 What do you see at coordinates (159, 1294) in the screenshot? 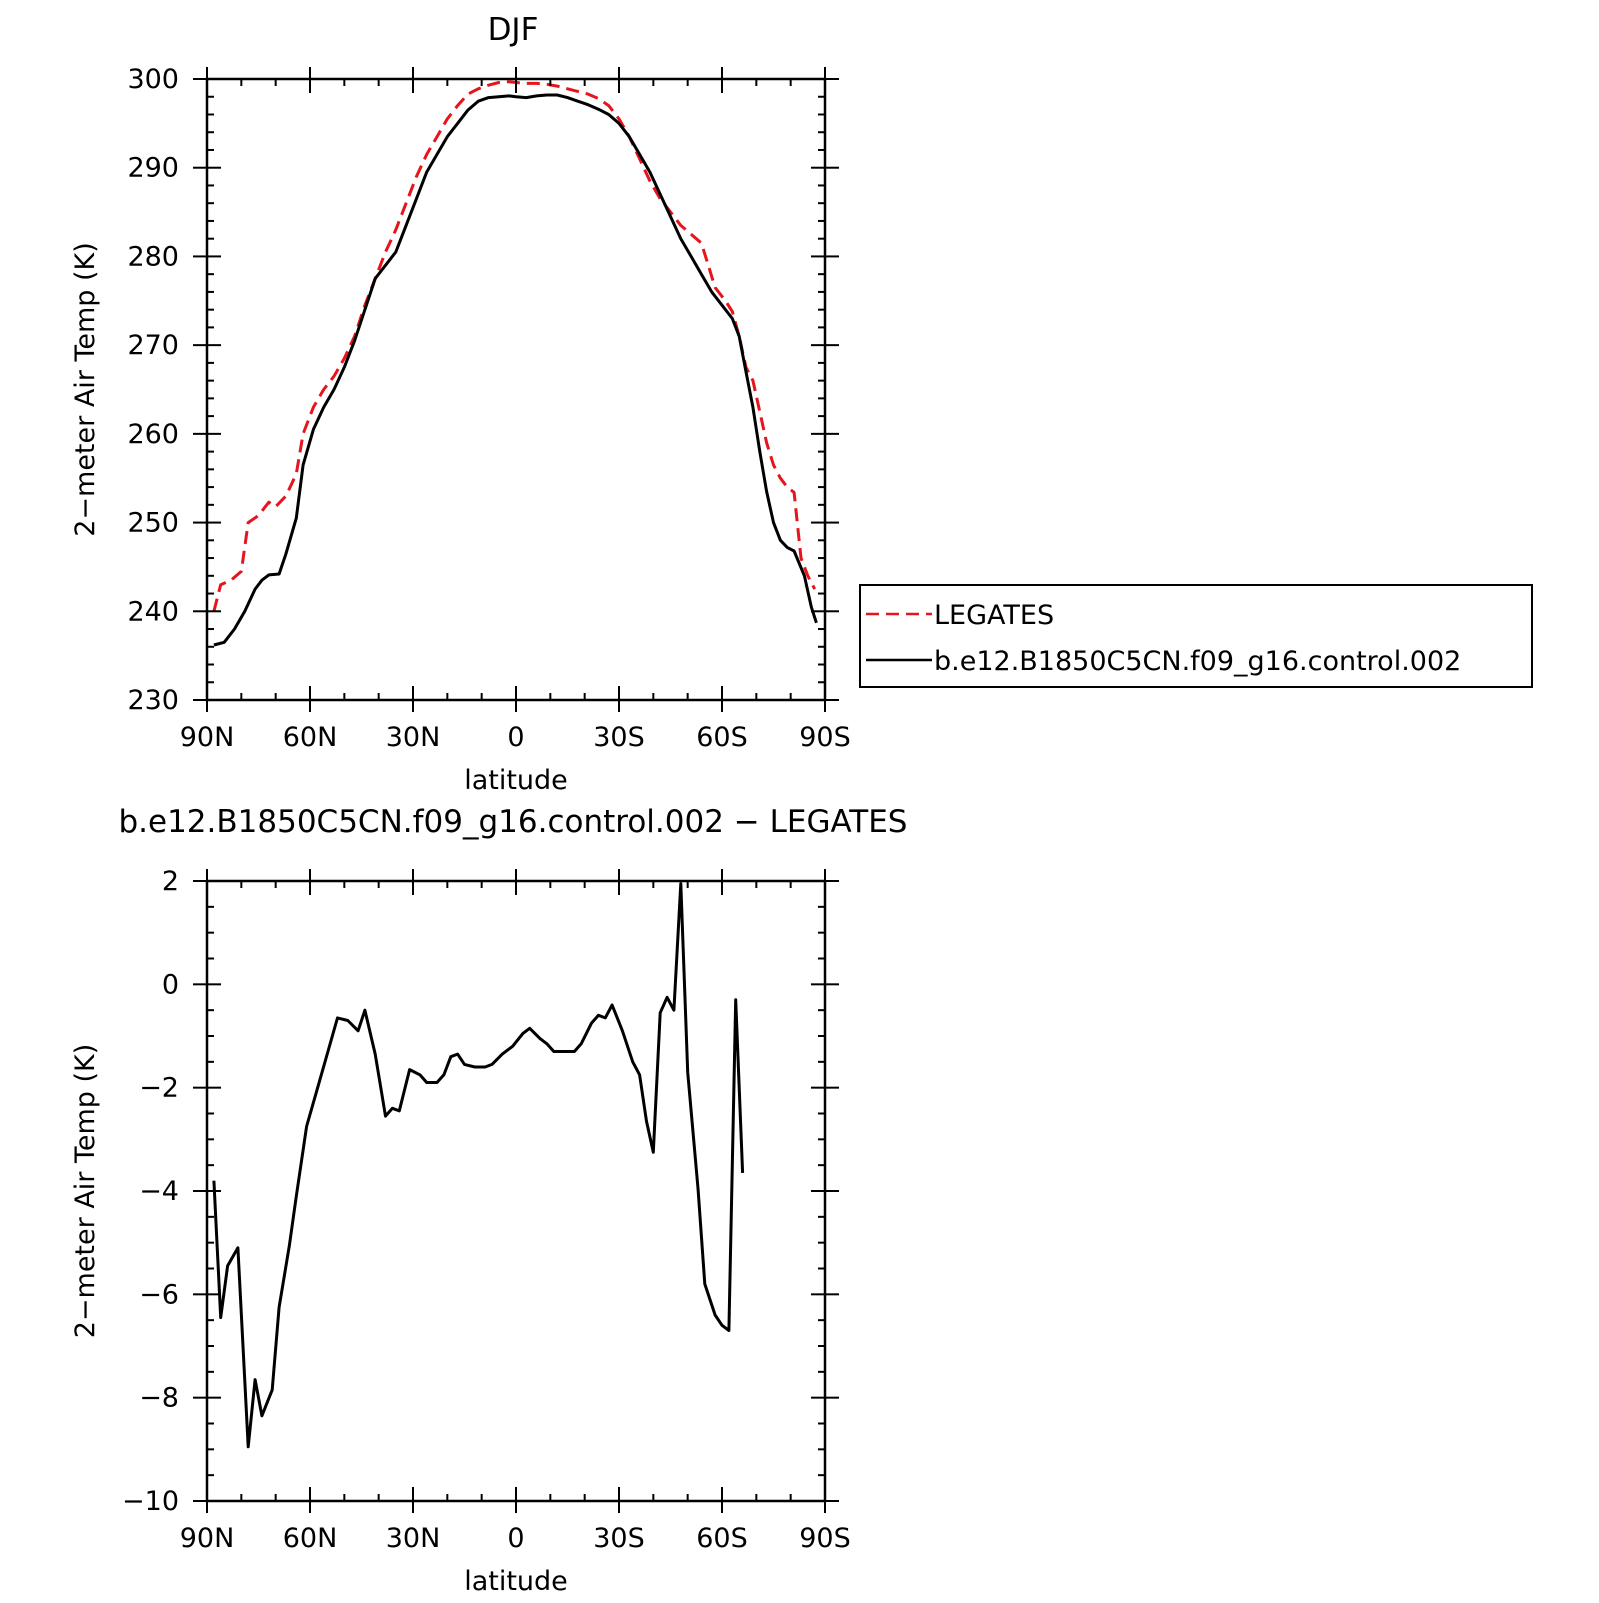
I see `bottom-y-tick-label: −6` at bounding box center [159, 1294].